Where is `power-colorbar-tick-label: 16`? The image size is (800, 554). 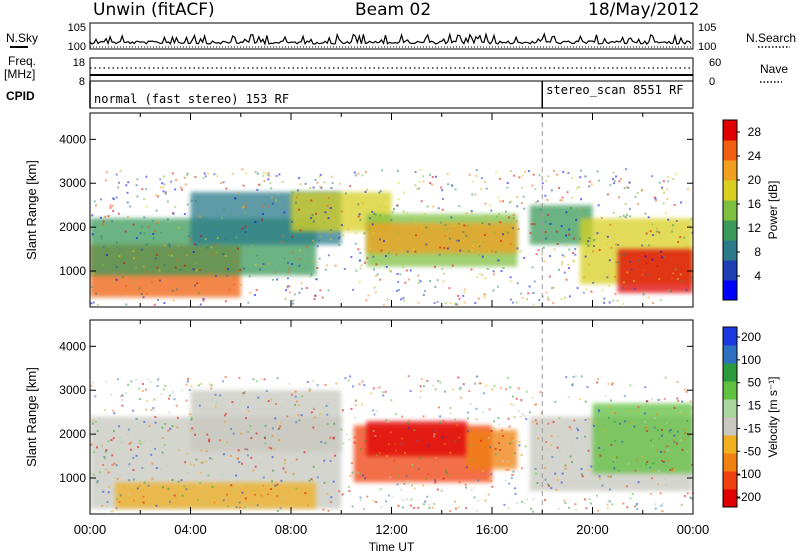
power-colorbar-tick-label: 16 is located at coordinates (755, 204).